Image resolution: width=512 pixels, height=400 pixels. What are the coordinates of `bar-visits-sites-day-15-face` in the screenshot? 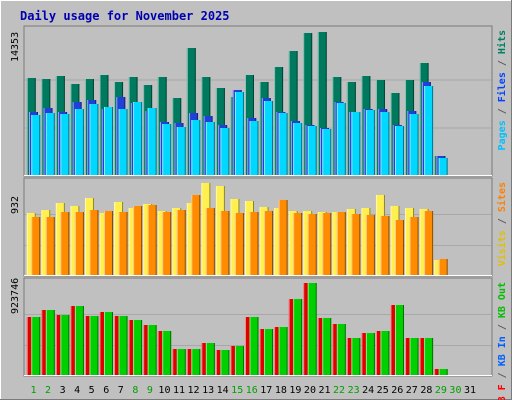 It's located at (239, 244).